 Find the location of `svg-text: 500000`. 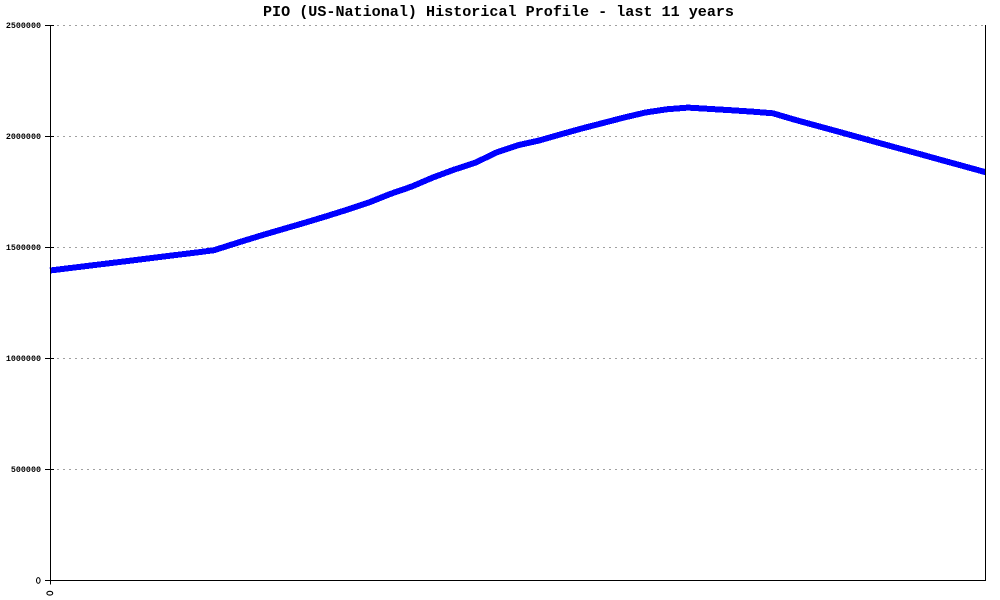

svg-text: 500000 is located at coordinates (26, 470).